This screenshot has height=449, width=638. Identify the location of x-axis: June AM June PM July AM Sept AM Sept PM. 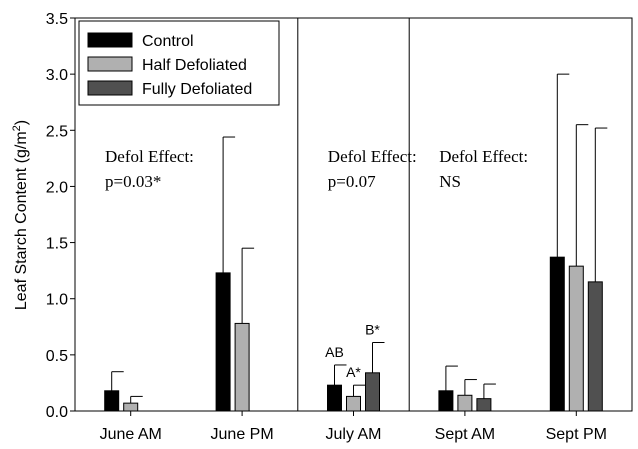
(353, 427).